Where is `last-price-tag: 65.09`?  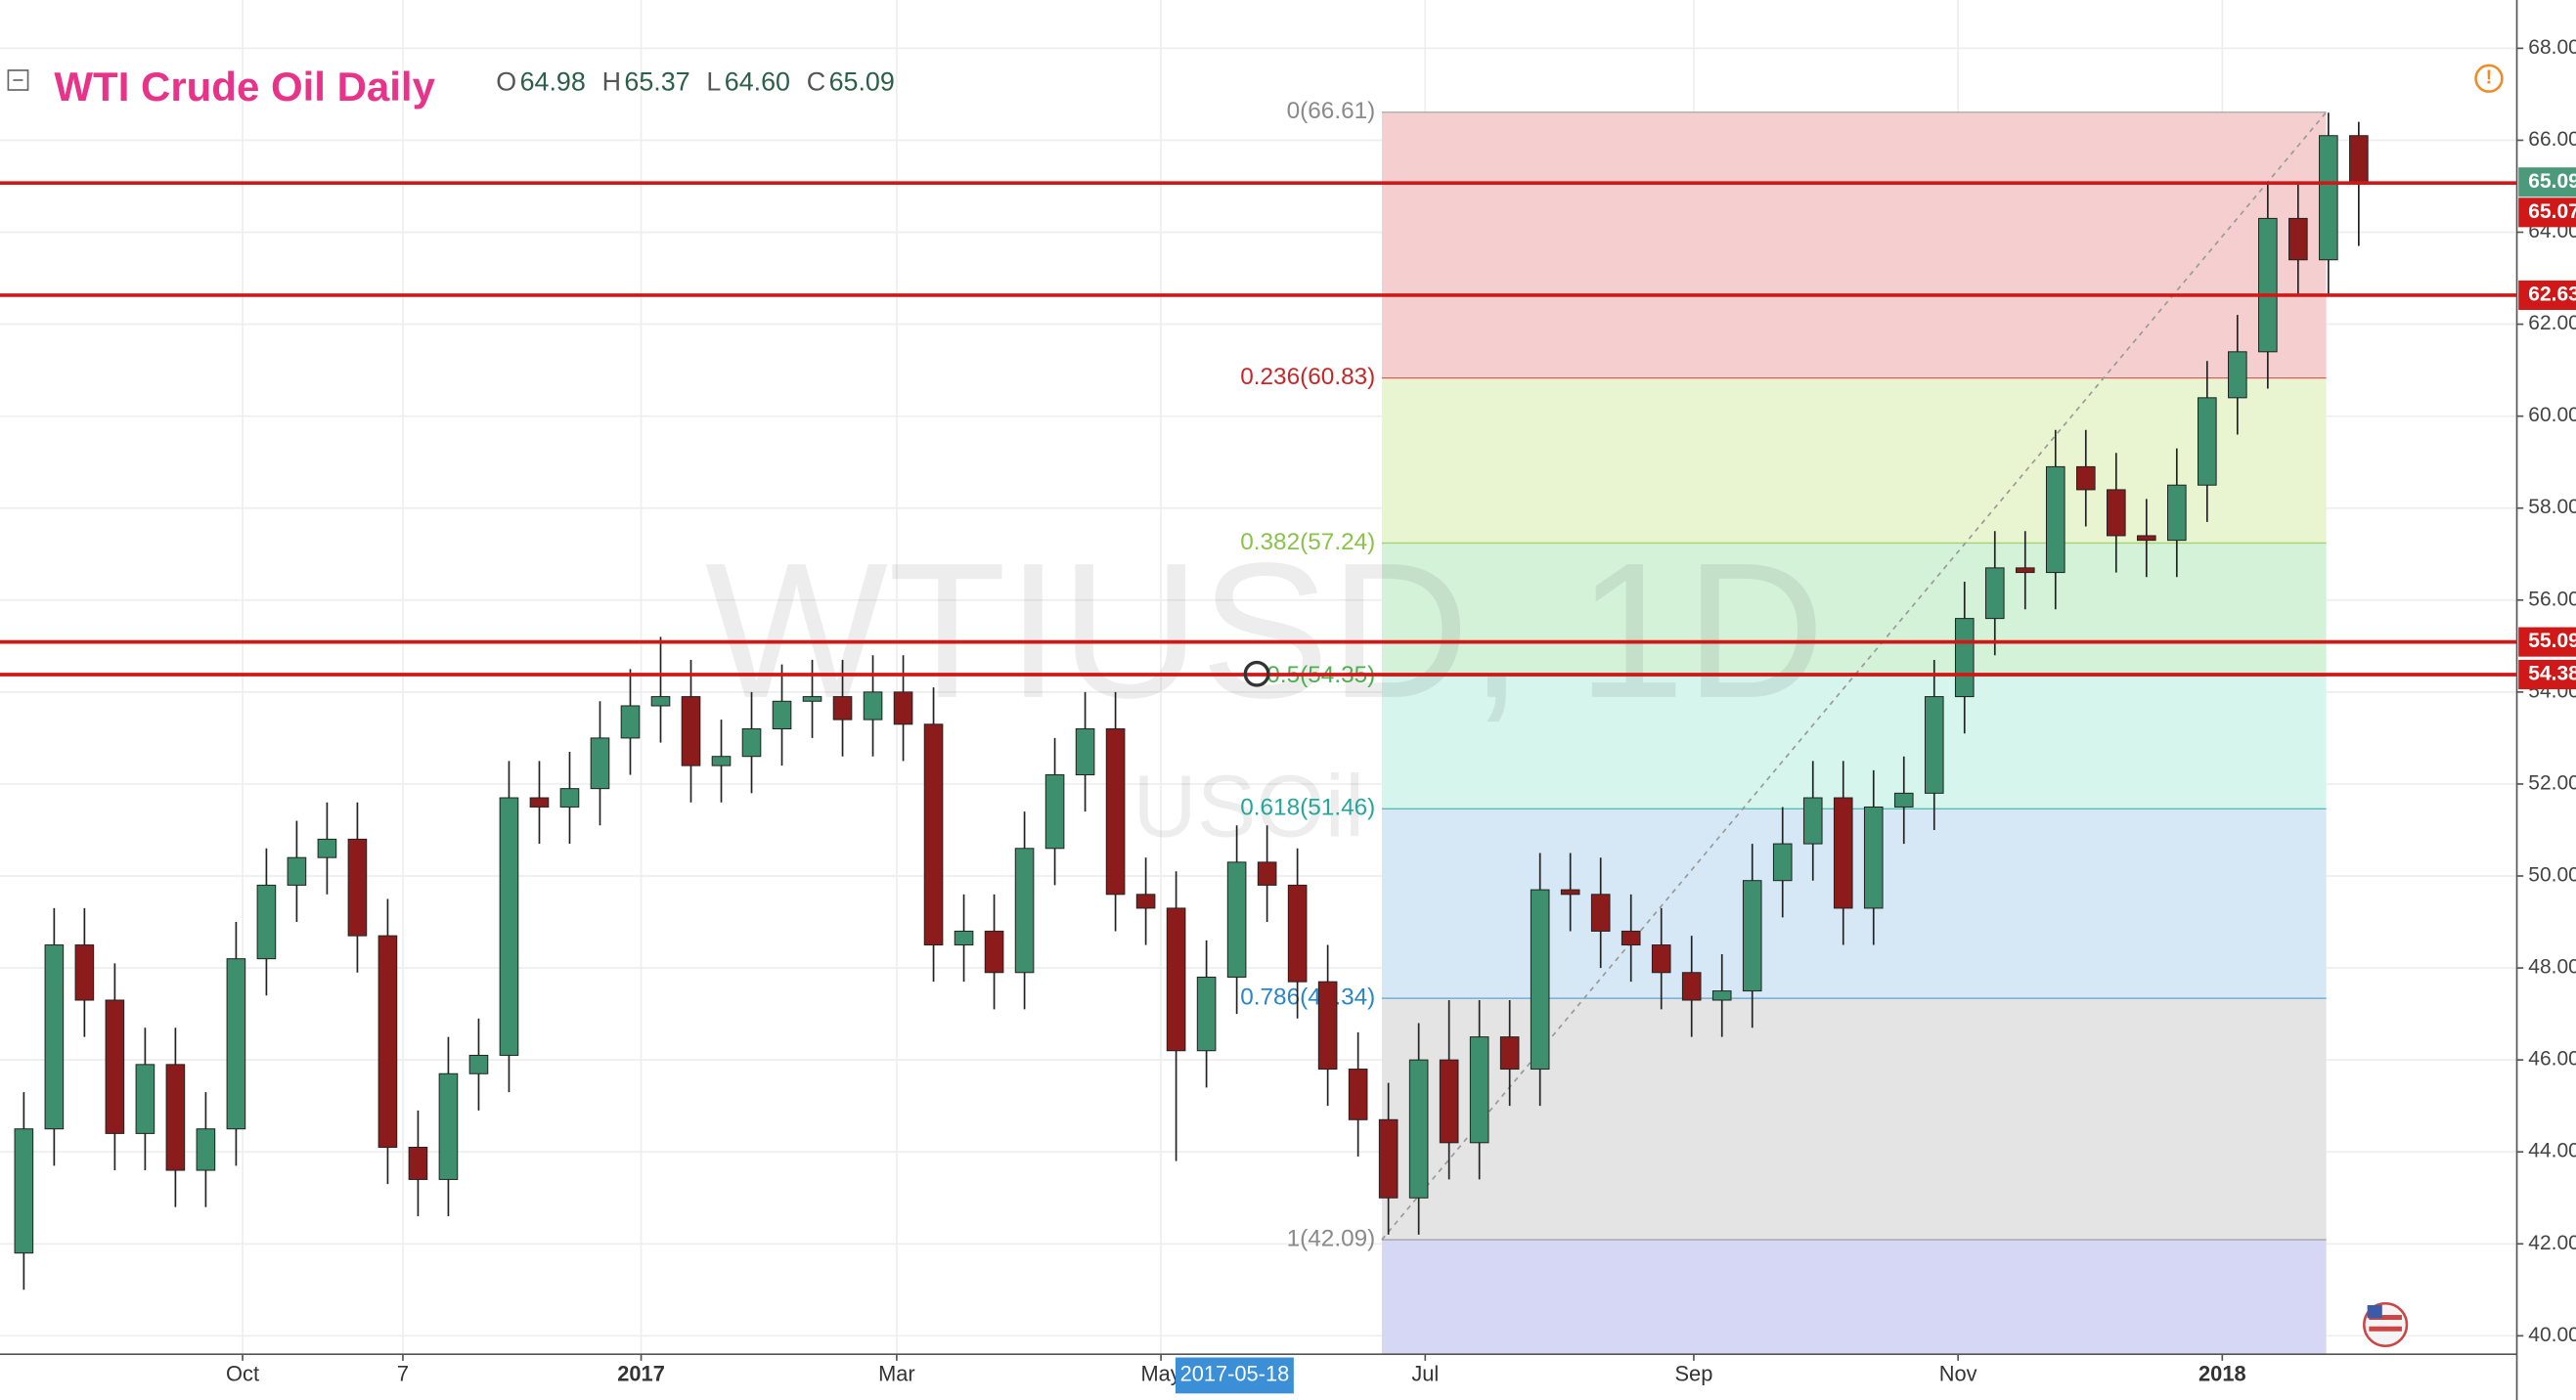
last-price-tag: 65.09 is located at coordinates (2552, 182).